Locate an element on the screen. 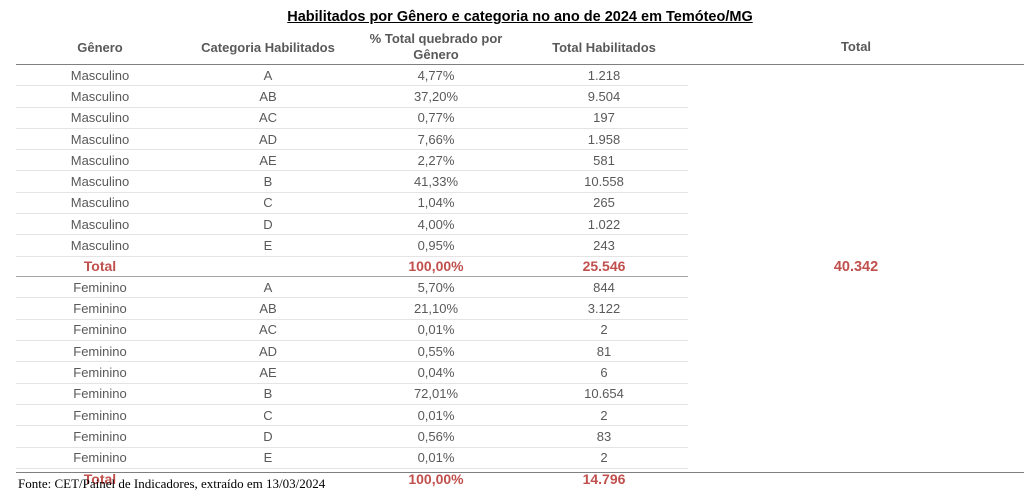  cell-total: 265 is located at coordinates (604, 203).